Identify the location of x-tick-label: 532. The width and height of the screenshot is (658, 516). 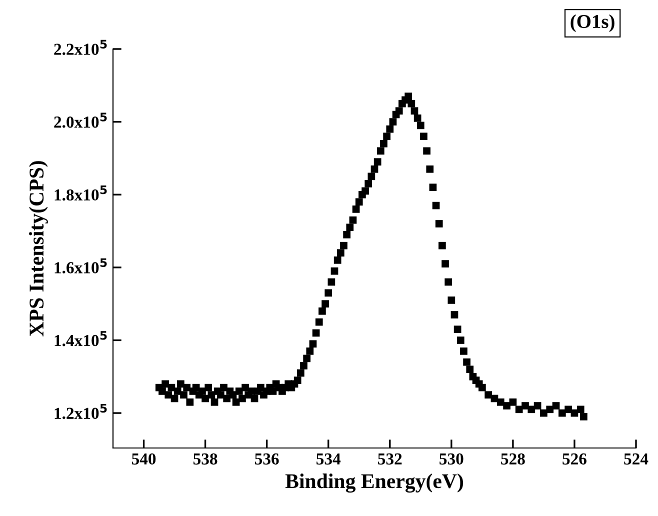
(390, 459).